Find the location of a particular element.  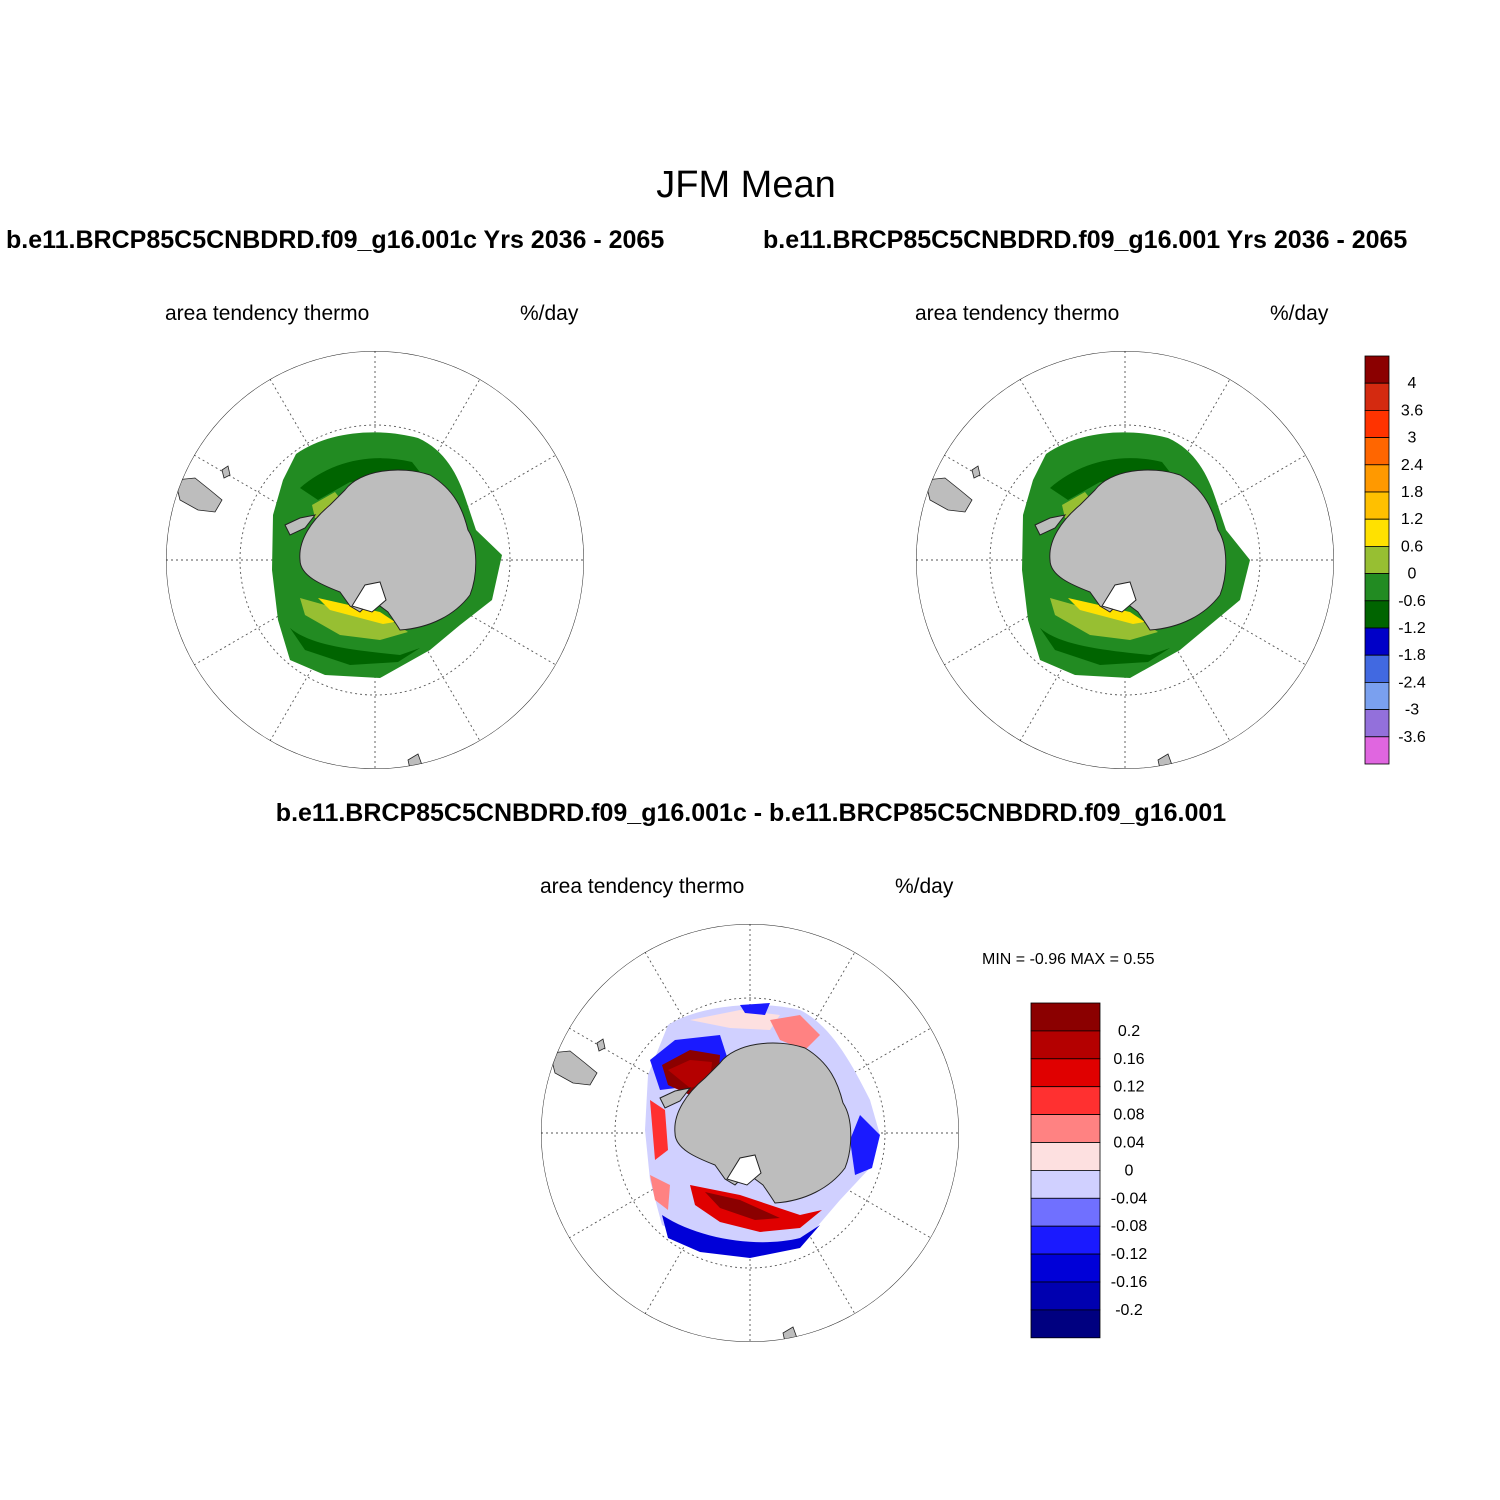

colorbar-main-label: -1.8 is located at coordinates (1412, 655).